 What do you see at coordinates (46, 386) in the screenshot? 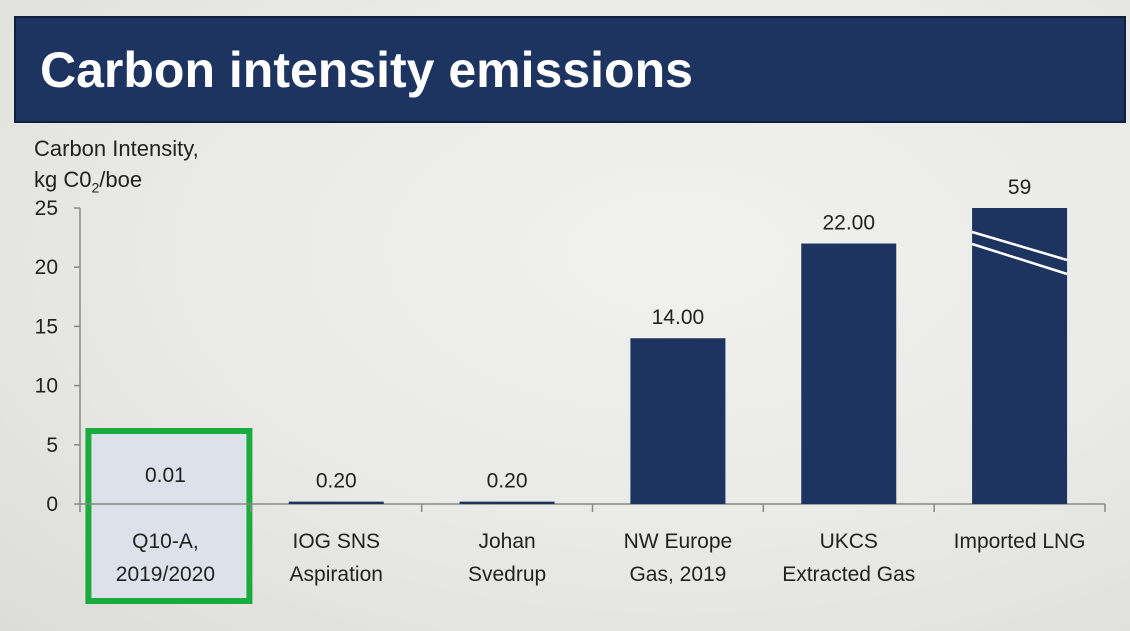
I see `y-tick-label: 10` at bounding box center [46, 386].